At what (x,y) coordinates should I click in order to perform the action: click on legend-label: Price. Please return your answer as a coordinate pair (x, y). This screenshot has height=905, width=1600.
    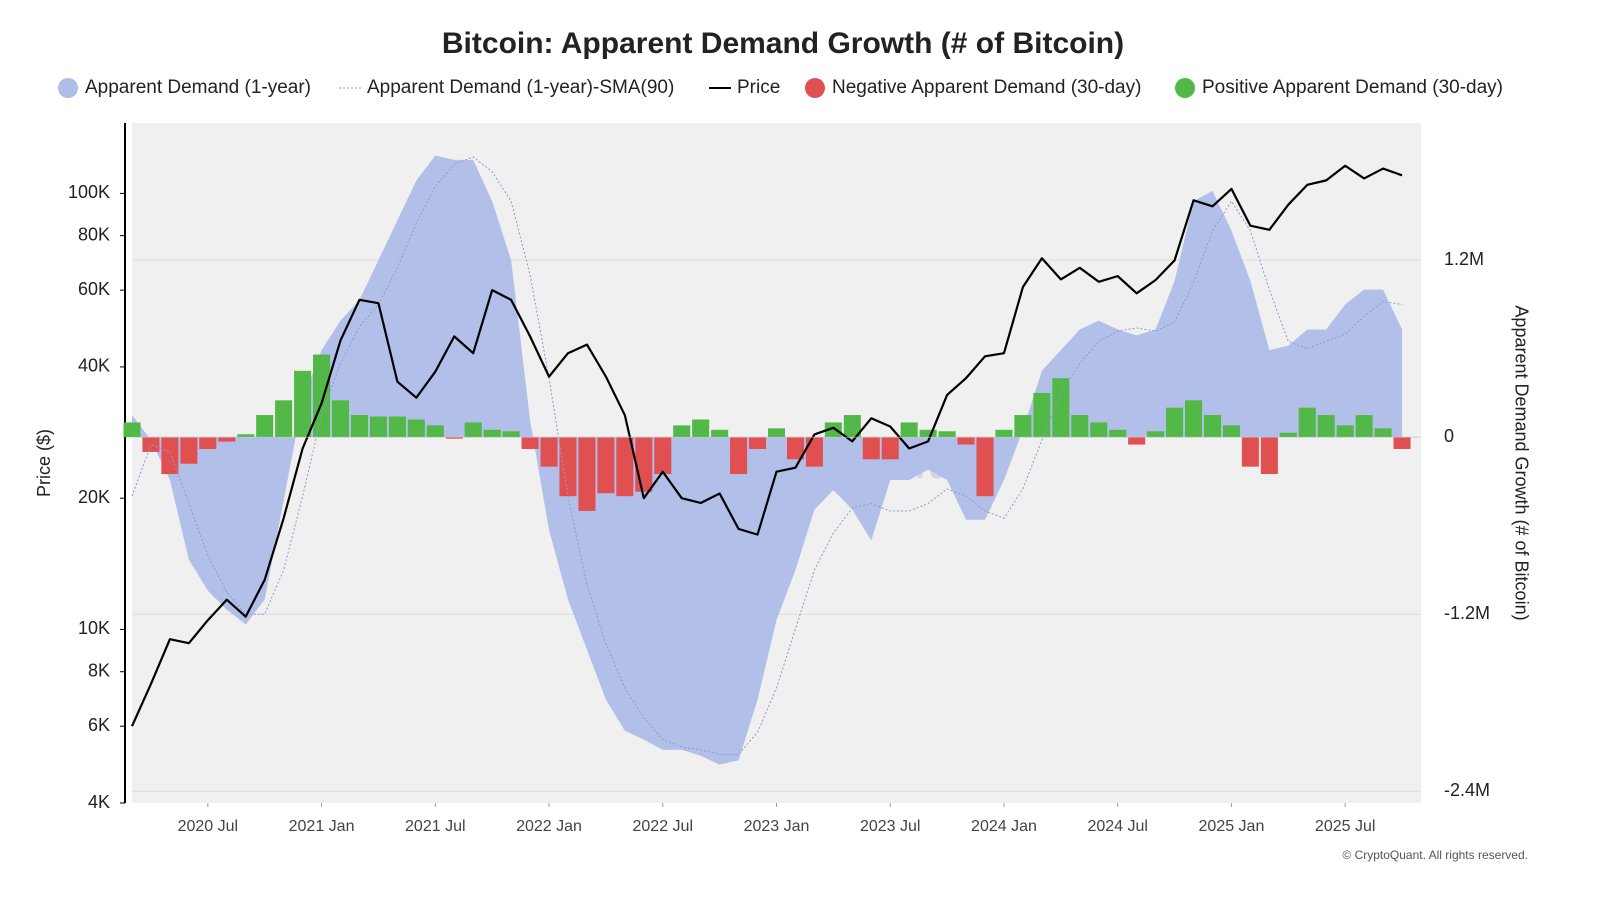
    Looking at the image, I should click on (758, 87).